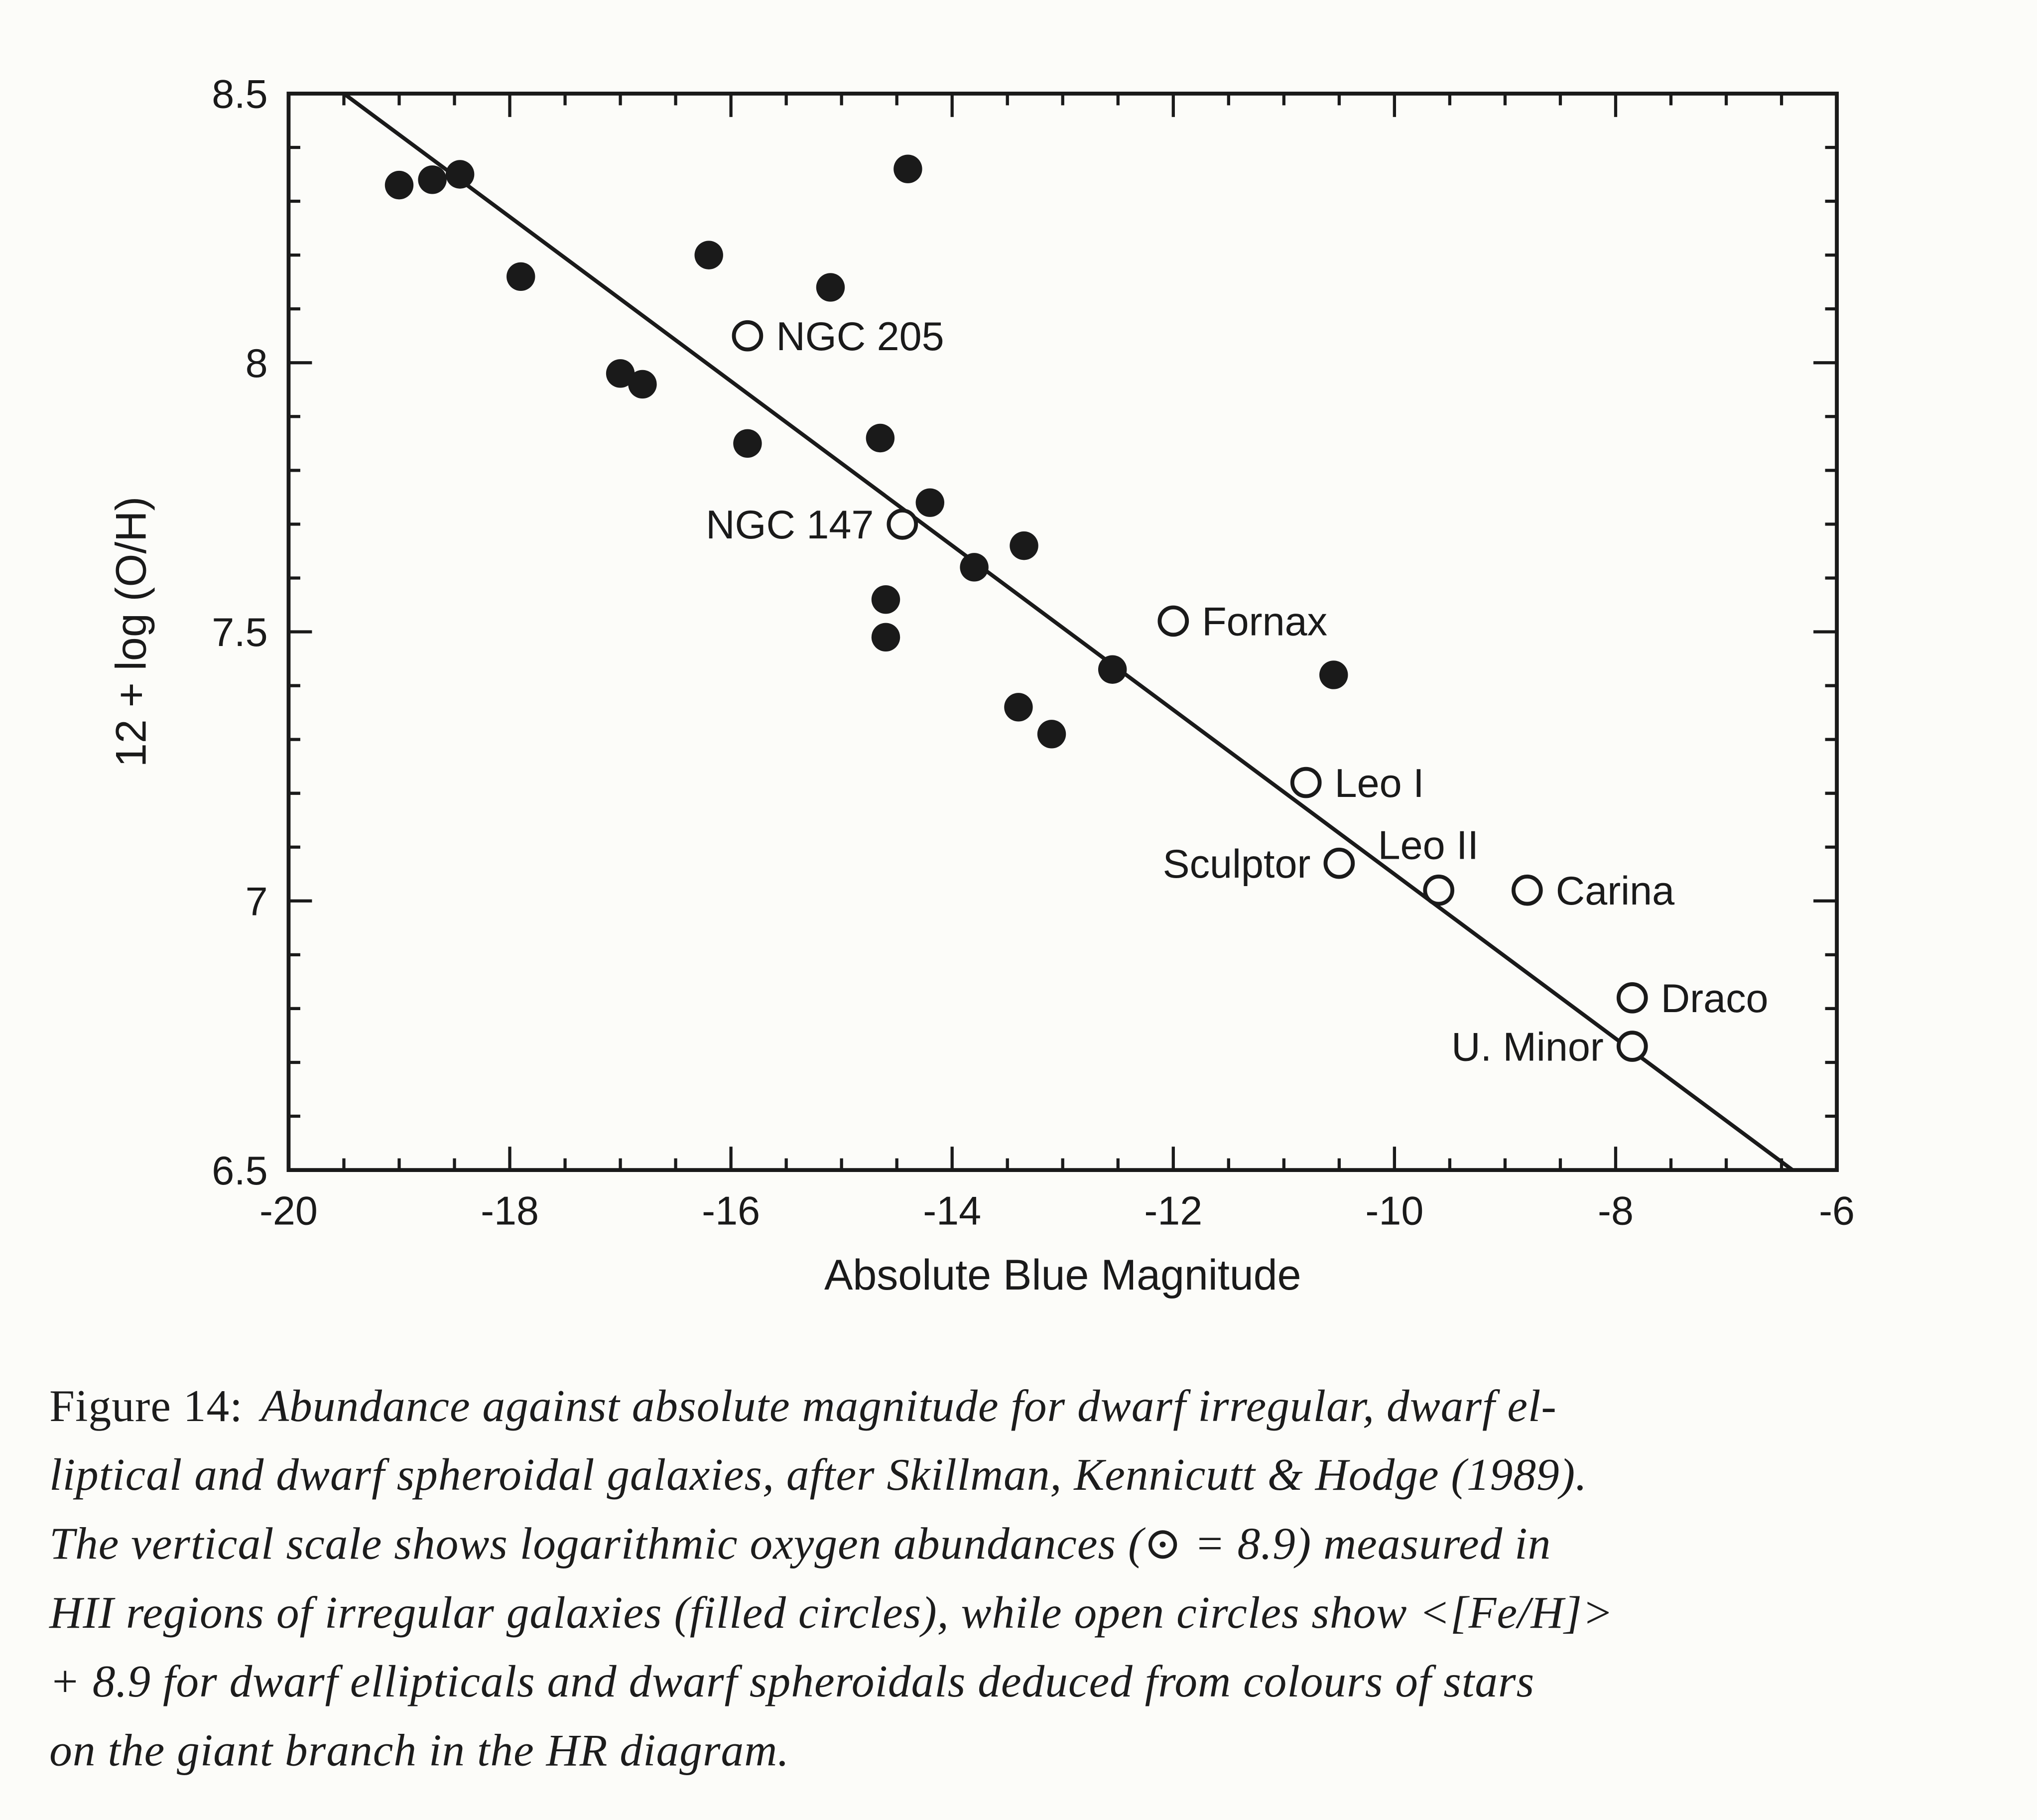 The width and height of the screenshot is (2037, 1820). I want to click on x-tick-label: -14, so click(952, 1211).